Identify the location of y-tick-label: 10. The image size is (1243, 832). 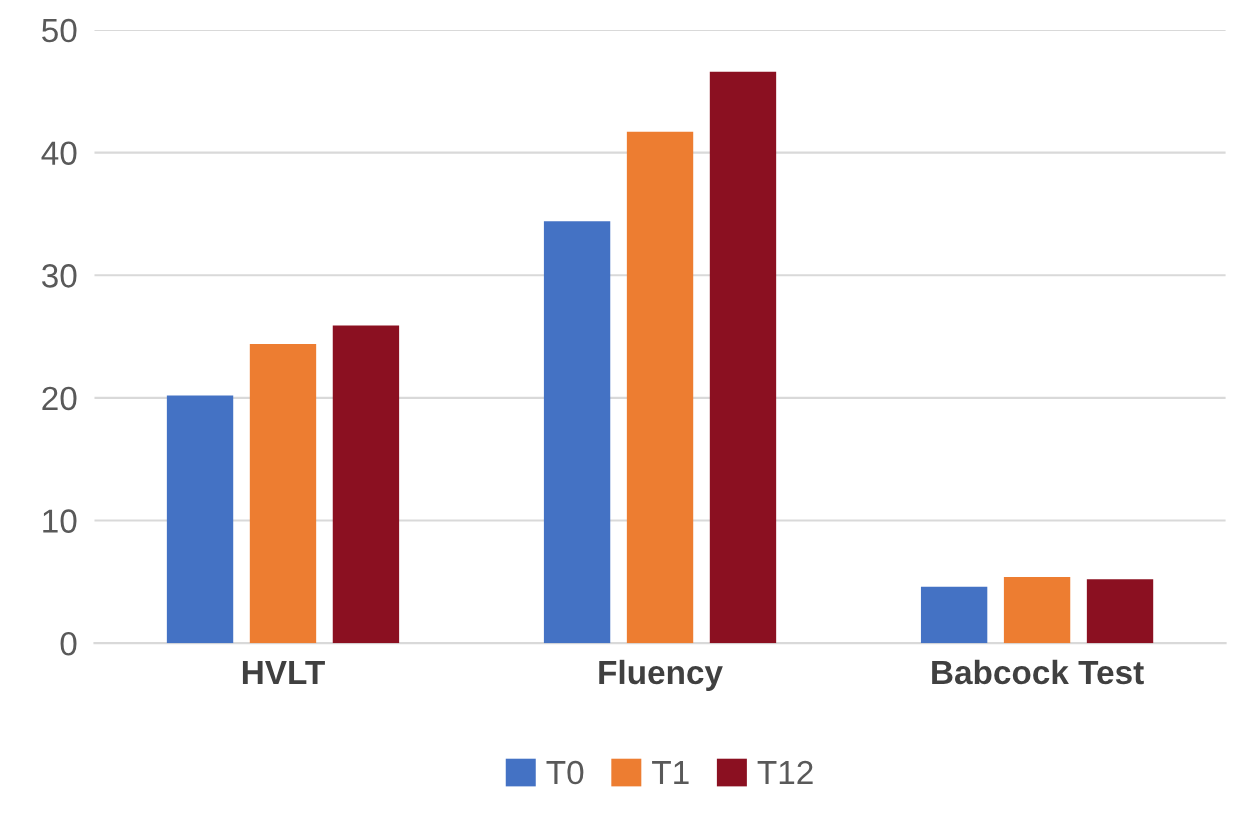
(60, 521).